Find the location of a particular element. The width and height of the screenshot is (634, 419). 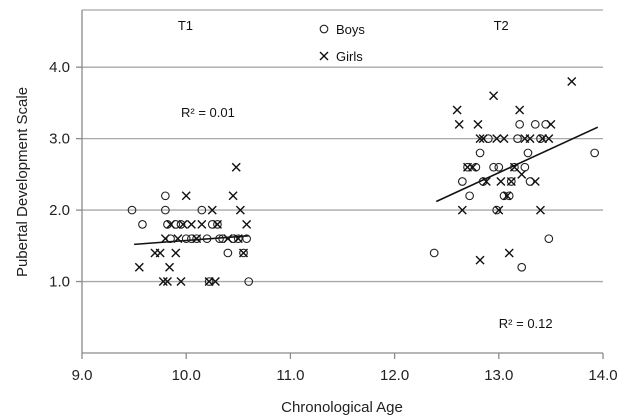

y-tick-label: 4.0 is located at coordinates (59, 67).